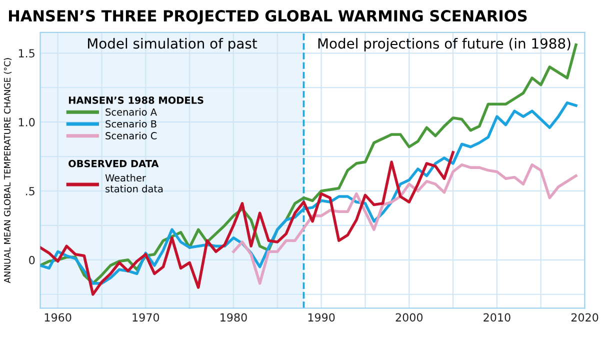  What do you see at coordinates (173, 45) in the screenshot?
I see `band-label: Model simulation of past` at bounding box center [173, 45].